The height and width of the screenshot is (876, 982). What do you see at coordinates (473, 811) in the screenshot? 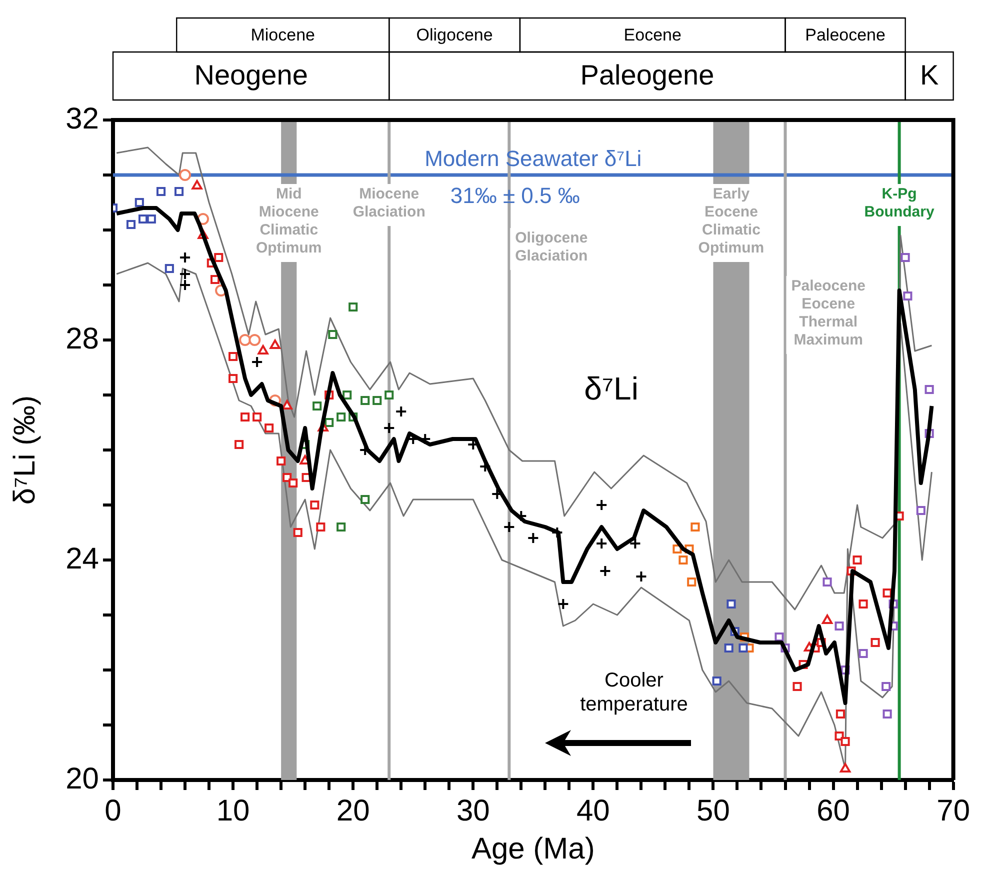
I see `x-tick-label: 30` at bounding box center [473, 811].